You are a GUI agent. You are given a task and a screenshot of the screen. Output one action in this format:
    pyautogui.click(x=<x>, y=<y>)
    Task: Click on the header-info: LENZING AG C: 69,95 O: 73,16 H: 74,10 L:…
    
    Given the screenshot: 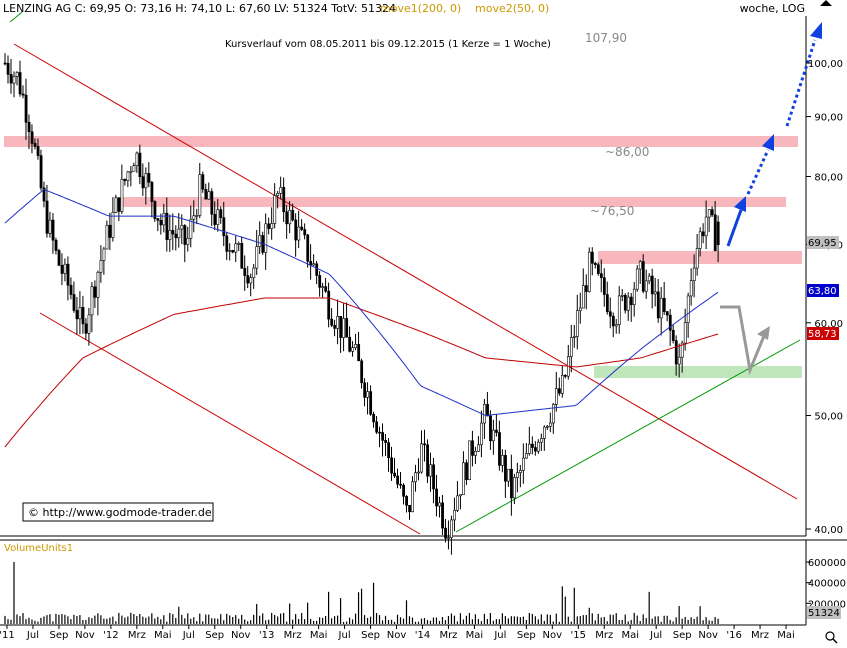 What is the action you would take?
    pyautogui.click(x=199, y=8)
    